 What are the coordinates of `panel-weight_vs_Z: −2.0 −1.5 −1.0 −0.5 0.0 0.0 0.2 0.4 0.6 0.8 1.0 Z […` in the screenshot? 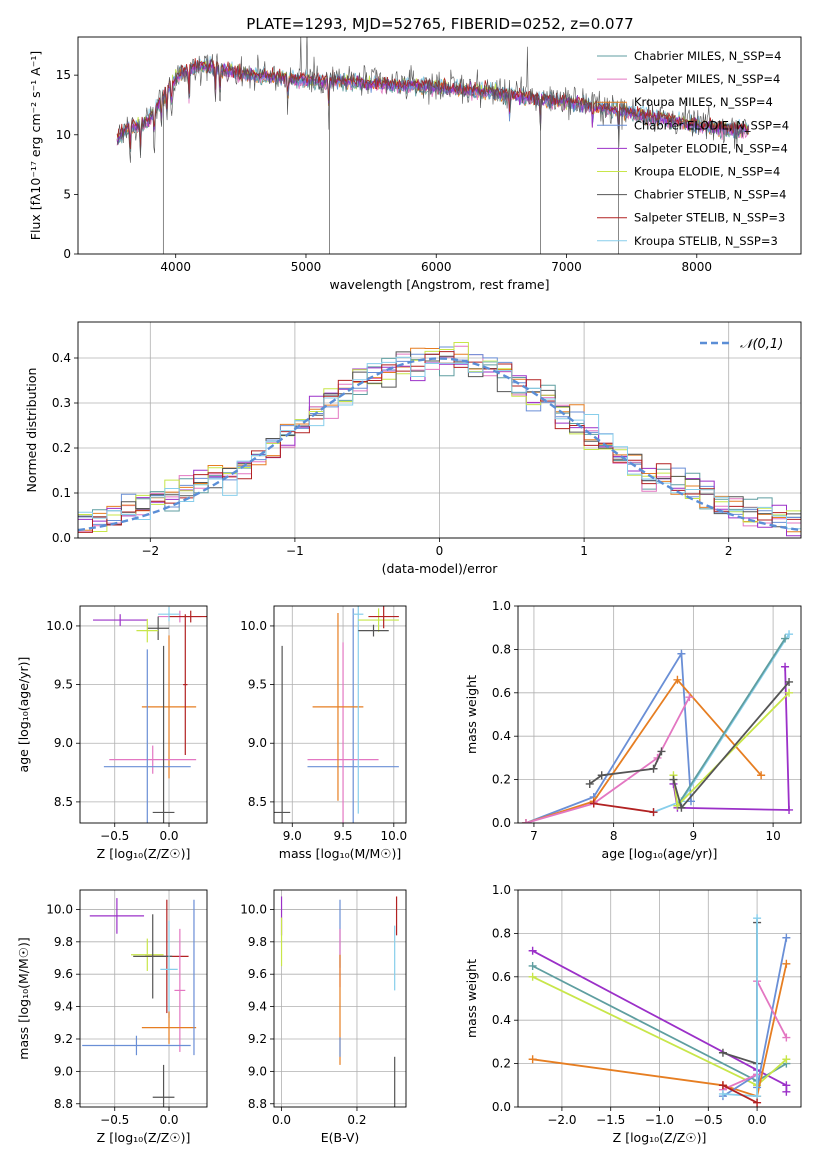 It's located at (633, 1014).